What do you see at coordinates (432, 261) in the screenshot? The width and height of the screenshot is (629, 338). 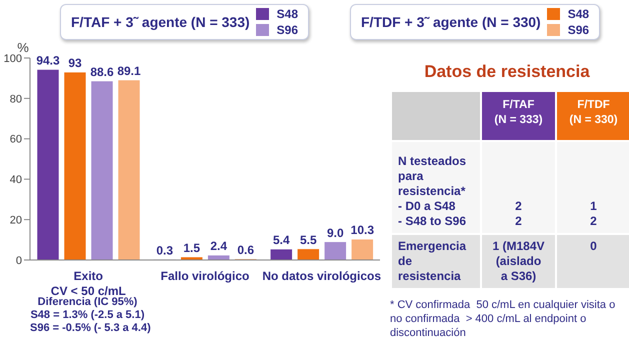 I see `category-label: Emergencia de resistencia` at bounding box center [432, 261].